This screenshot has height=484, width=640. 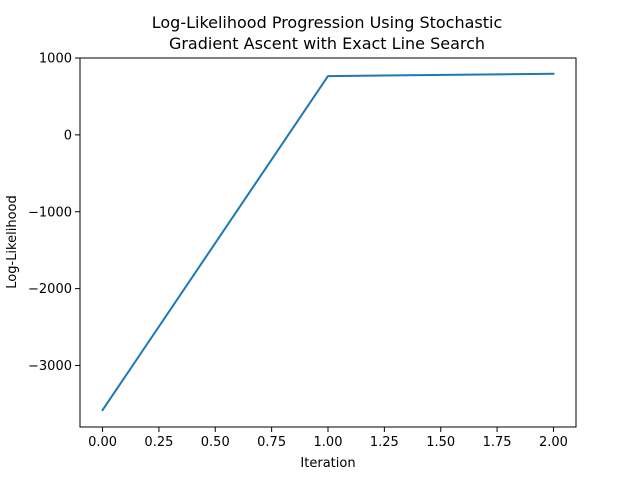 I want to click on x-tick-label: 1.25, so click(x=384, y=442).